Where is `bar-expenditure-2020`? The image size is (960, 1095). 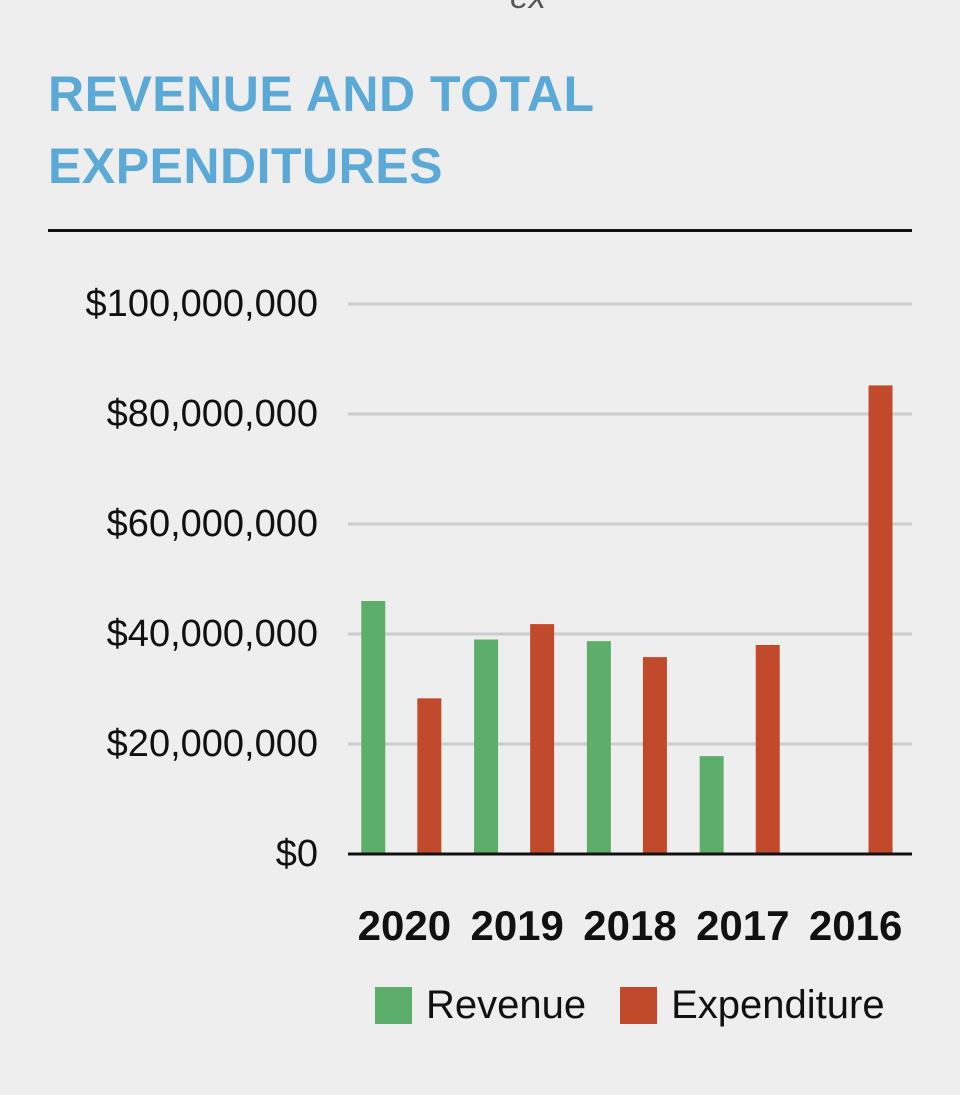 bar-expenditure-2020 is located at coordinates (429, 776).